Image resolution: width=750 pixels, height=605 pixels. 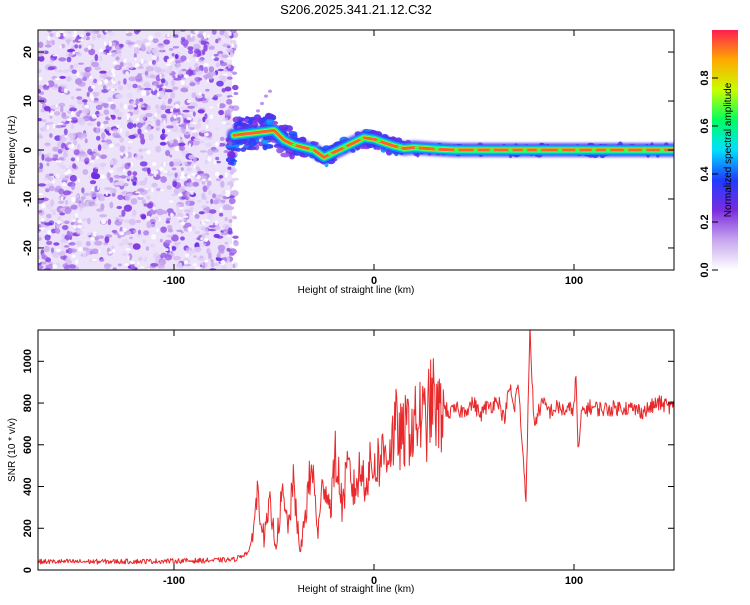 I want to click on y-tick-label: 200, so click(x=28, y=528).